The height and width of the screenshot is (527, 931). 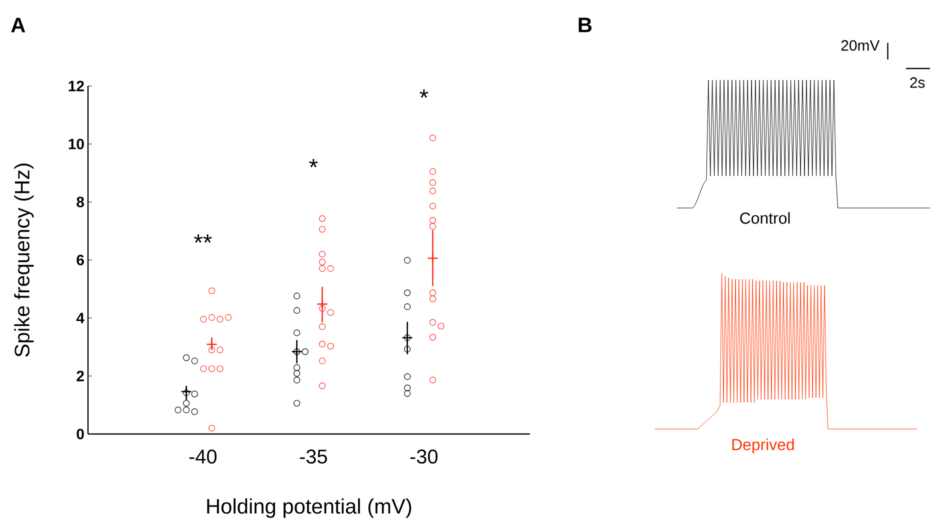 I want to click on chart-title: A, so click(x=18, y=25).